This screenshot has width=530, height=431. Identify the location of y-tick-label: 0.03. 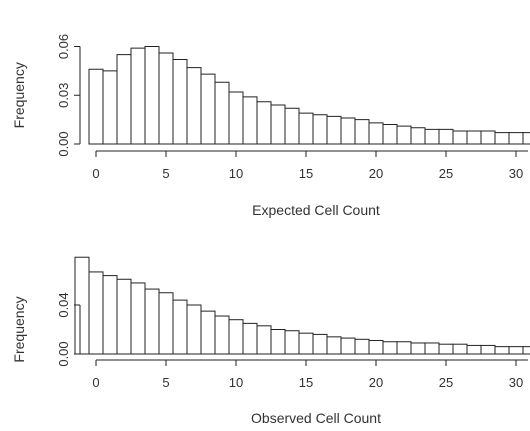
(63, 95).